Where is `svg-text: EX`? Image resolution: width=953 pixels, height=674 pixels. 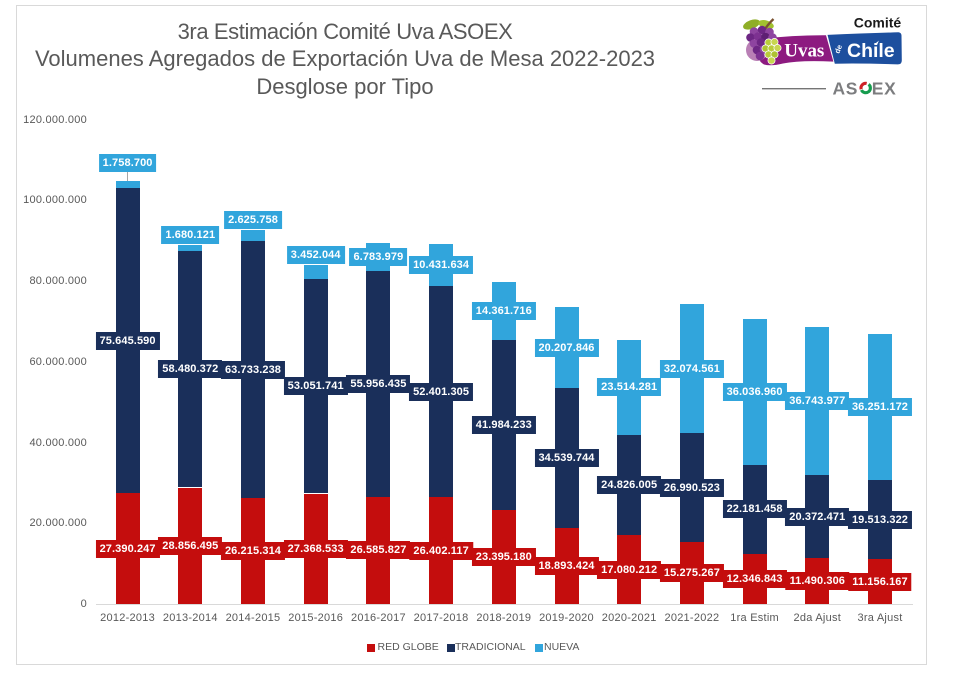 svg-text: EX is located at coordinates (884, 88).